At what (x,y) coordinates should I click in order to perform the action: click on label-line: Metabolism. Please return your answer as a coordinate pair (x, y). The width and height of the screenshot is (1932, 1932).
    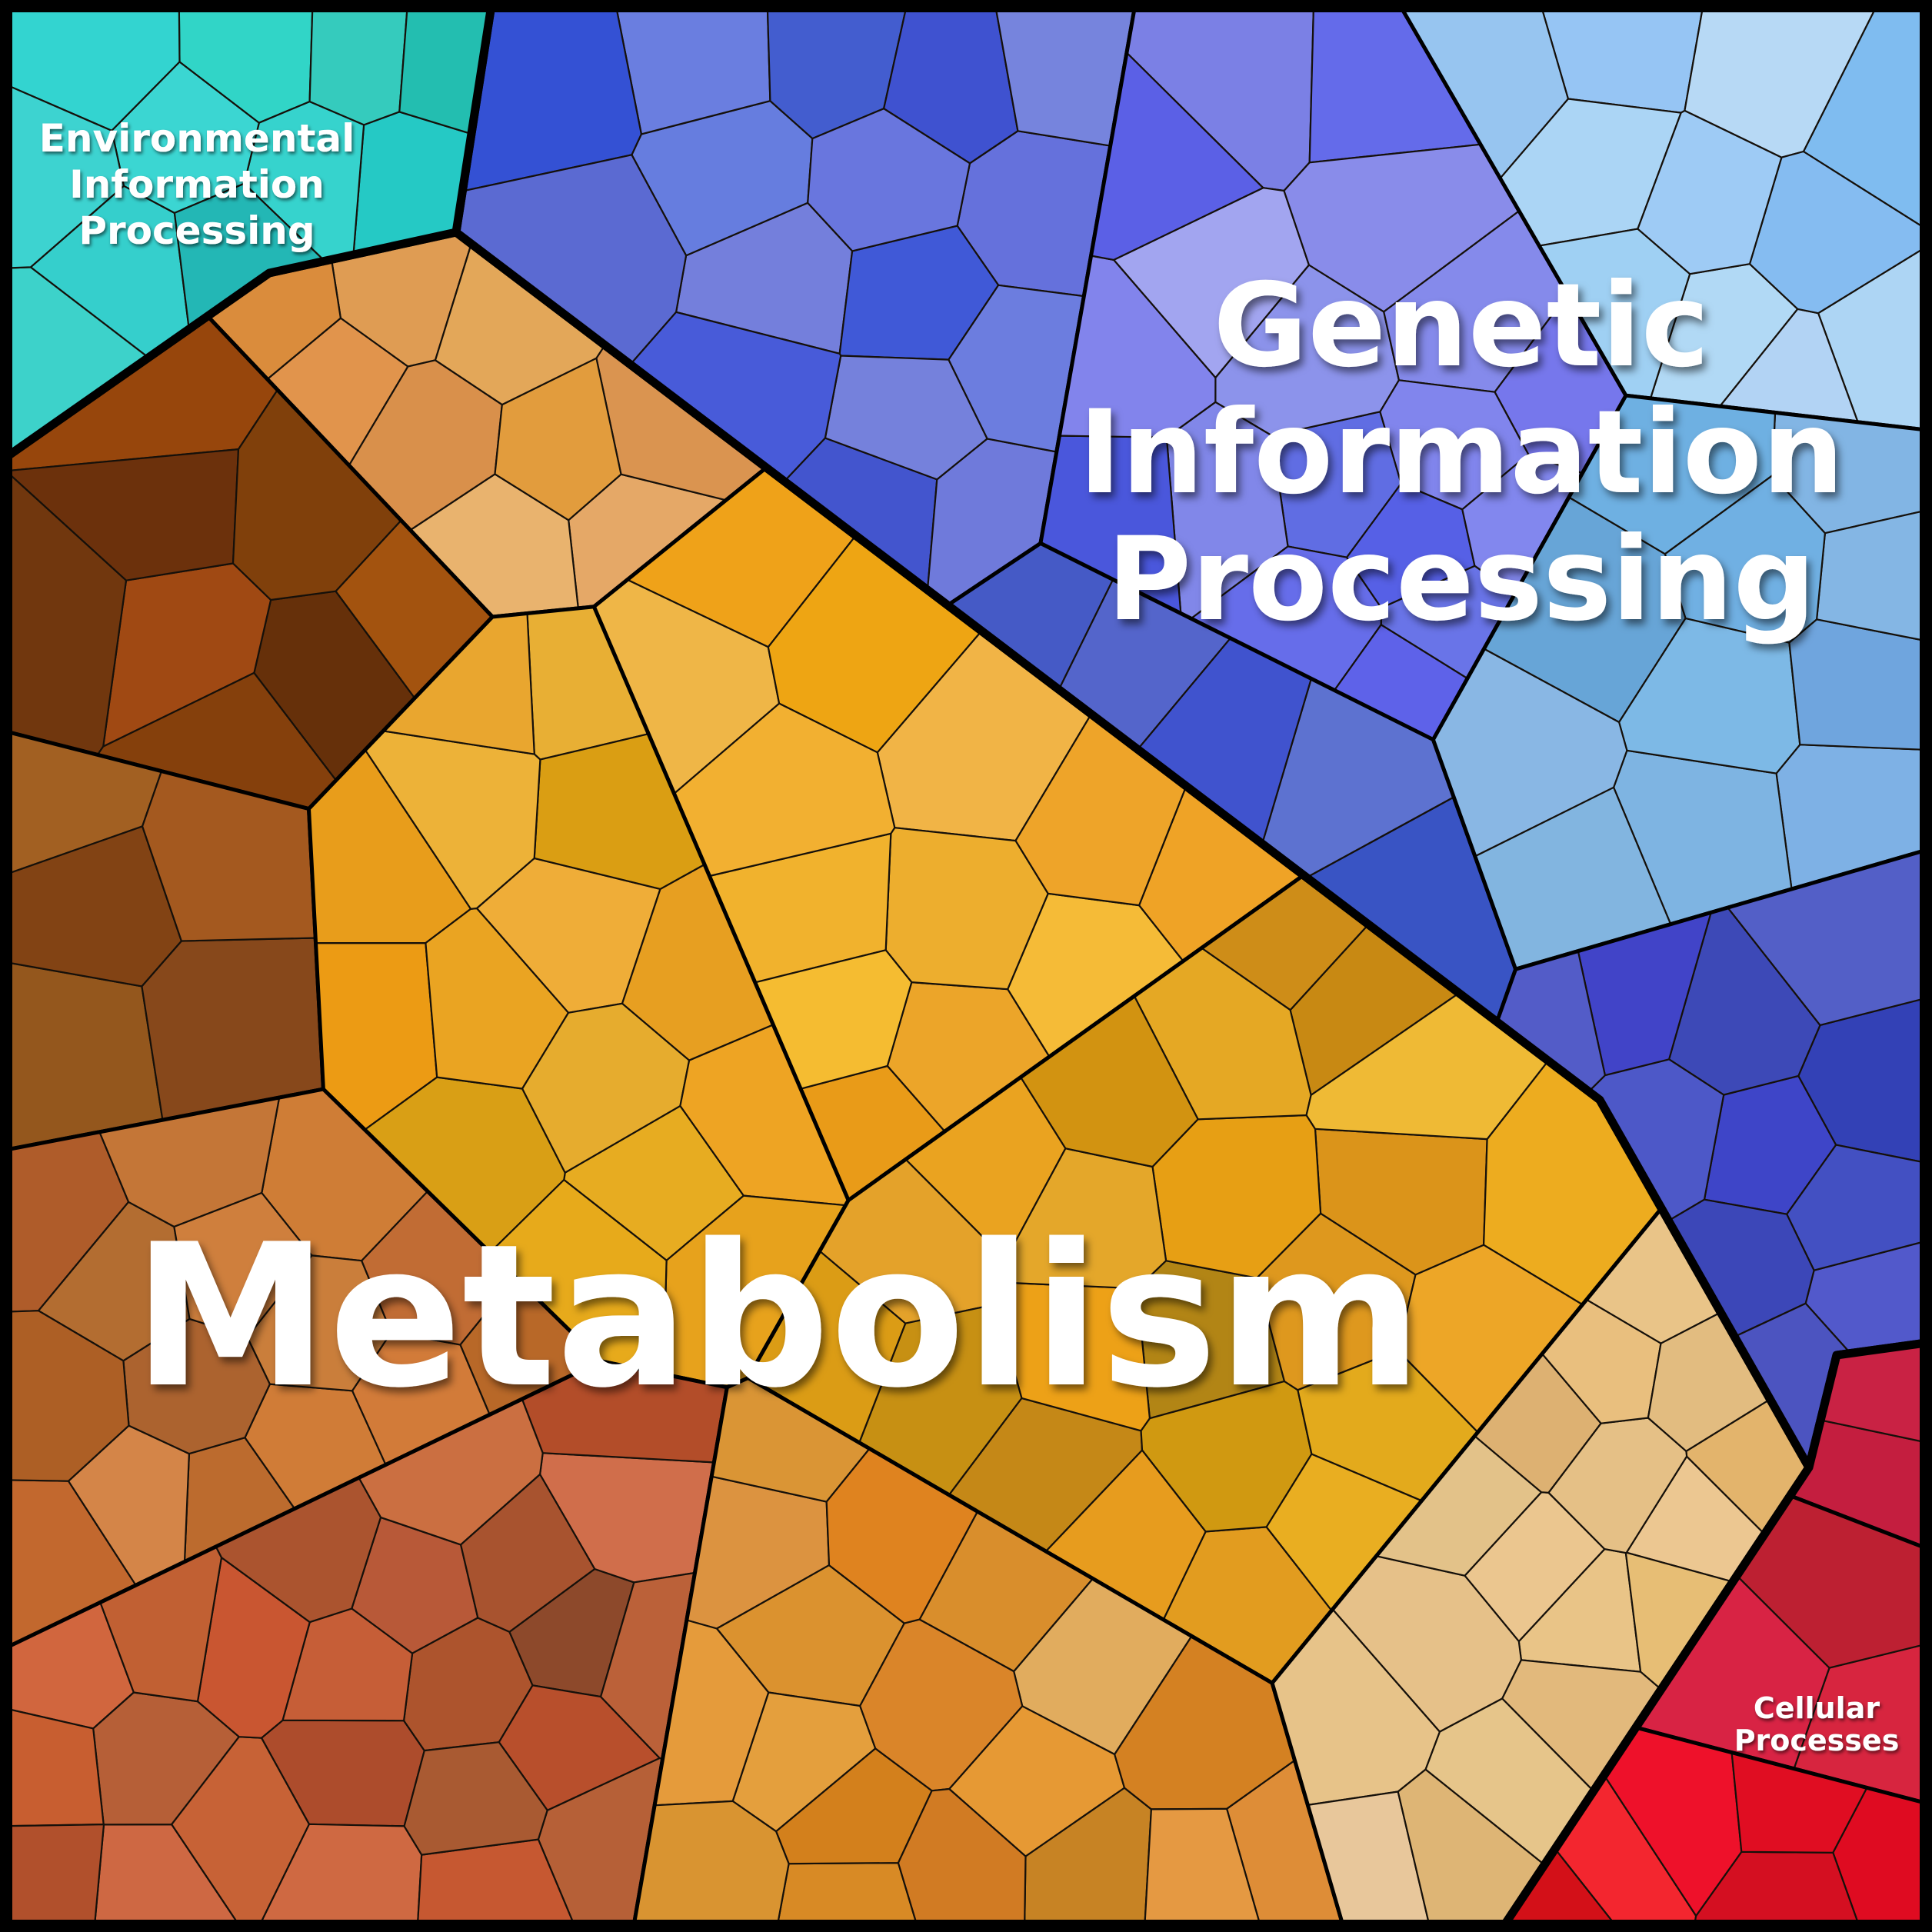
    Looking at the image, I should click on (777, 1316).